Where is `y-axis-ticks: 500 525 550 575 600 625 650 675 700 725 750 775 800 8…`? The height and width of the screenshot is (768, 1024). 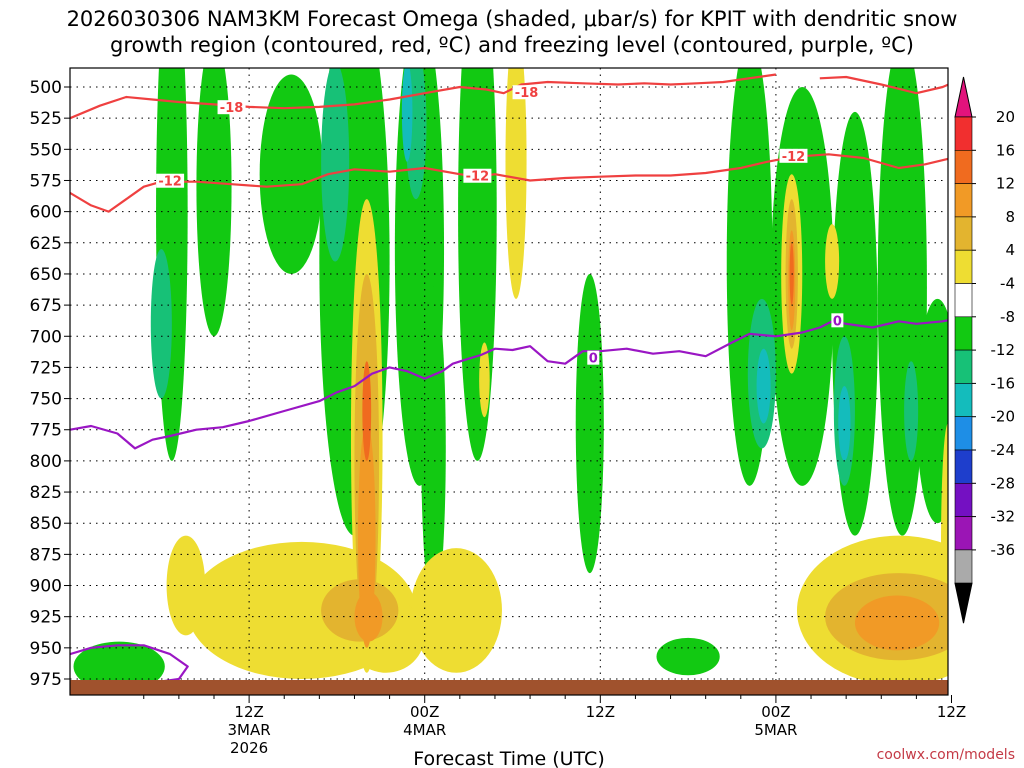
y-axis-ticks: 500 525 550 575 600 625 650 675 700 725 750 775 800 8… is located at coordinates (50, 384).